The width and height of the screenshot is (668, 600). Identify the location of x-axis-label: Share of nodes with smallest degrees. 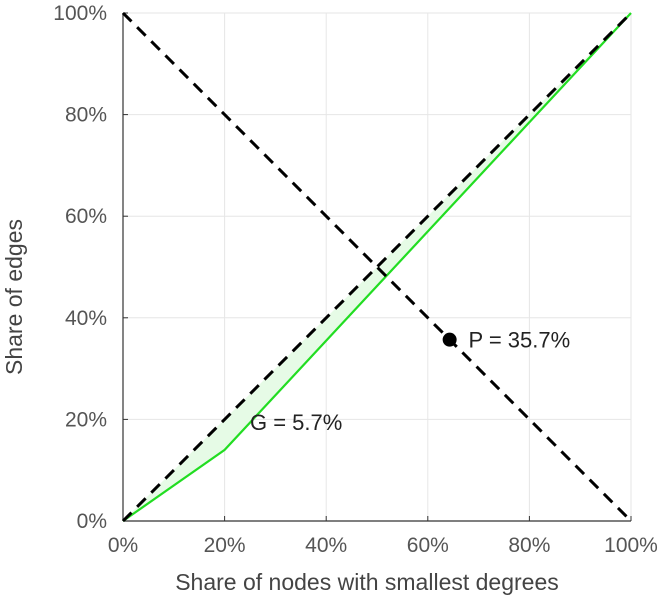
(367, 582).